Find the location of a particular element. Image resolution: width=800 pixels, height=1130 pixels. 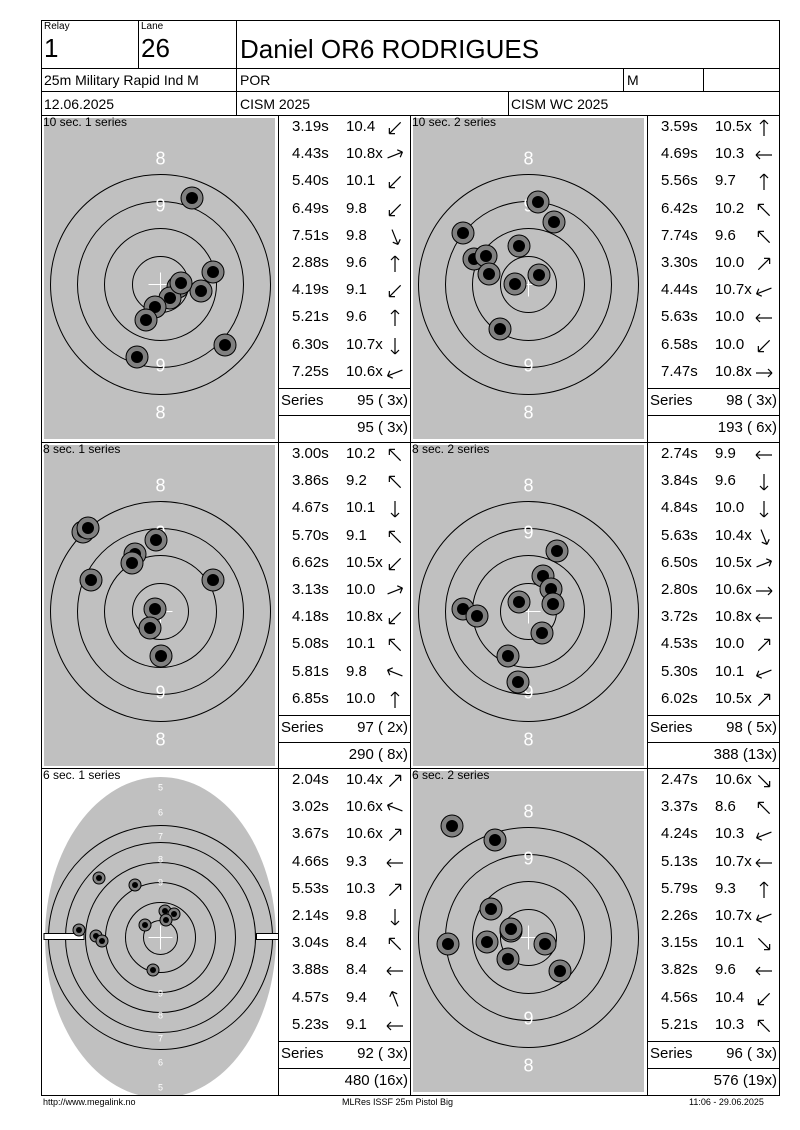

footer-url: http://www.megalink.no is located at coordinates (89, 1102).